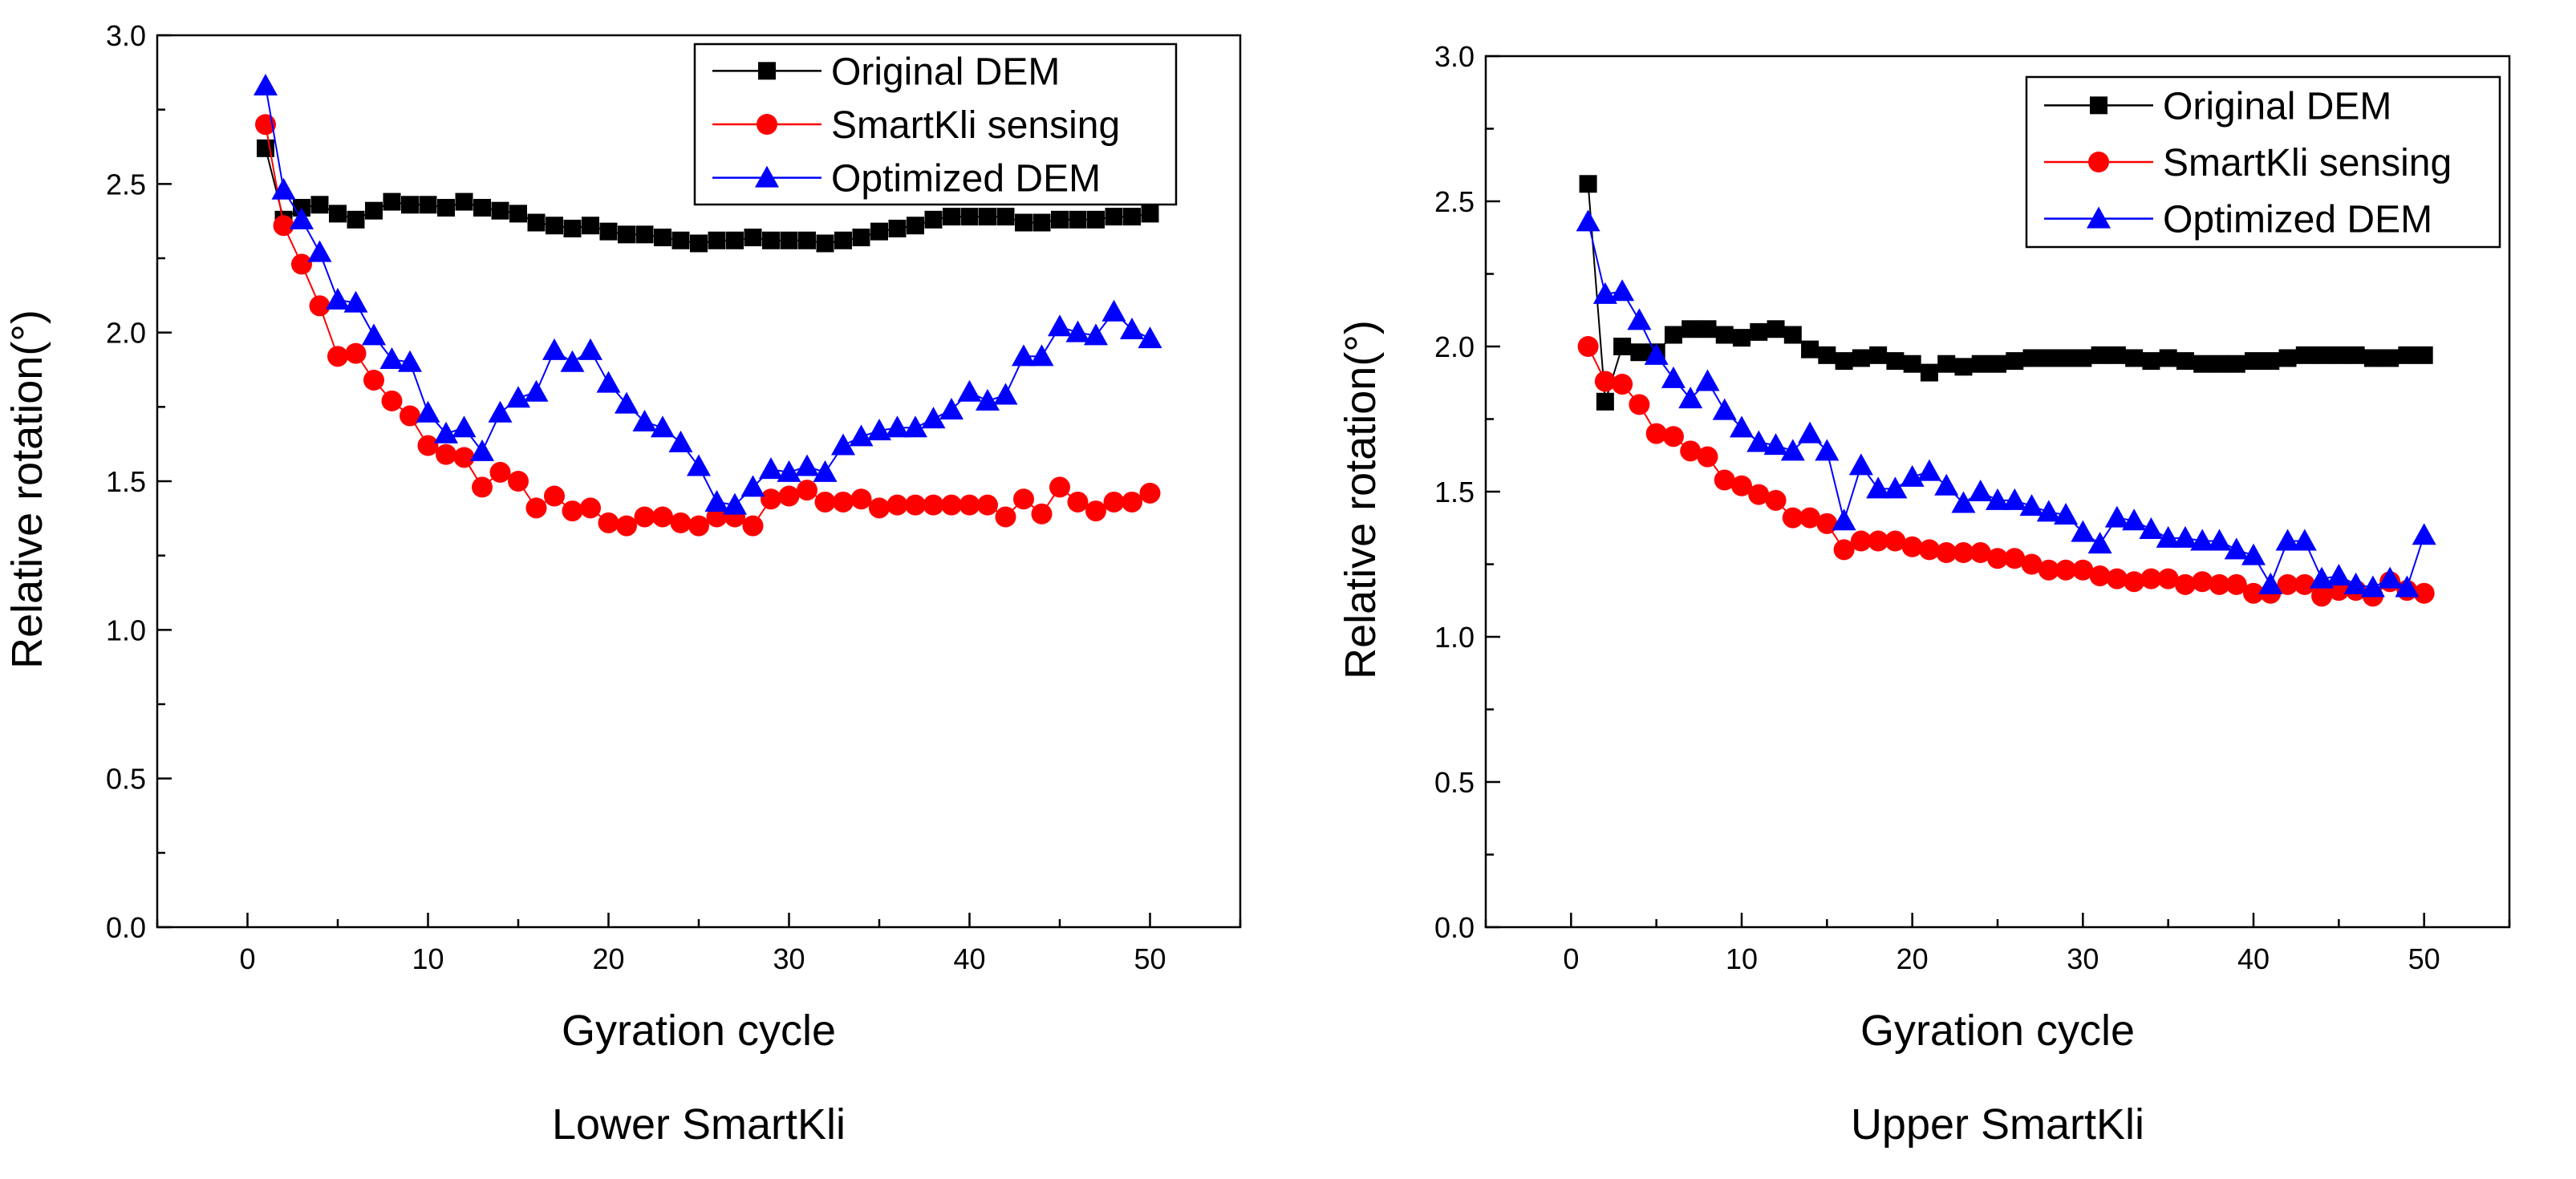 This screenshot has width=2576, height=1179. What do you see at coordinates (1454, 56) in the screenshot?
I see `y-tick-label: 3.0` at bounding box center [1454, 56].